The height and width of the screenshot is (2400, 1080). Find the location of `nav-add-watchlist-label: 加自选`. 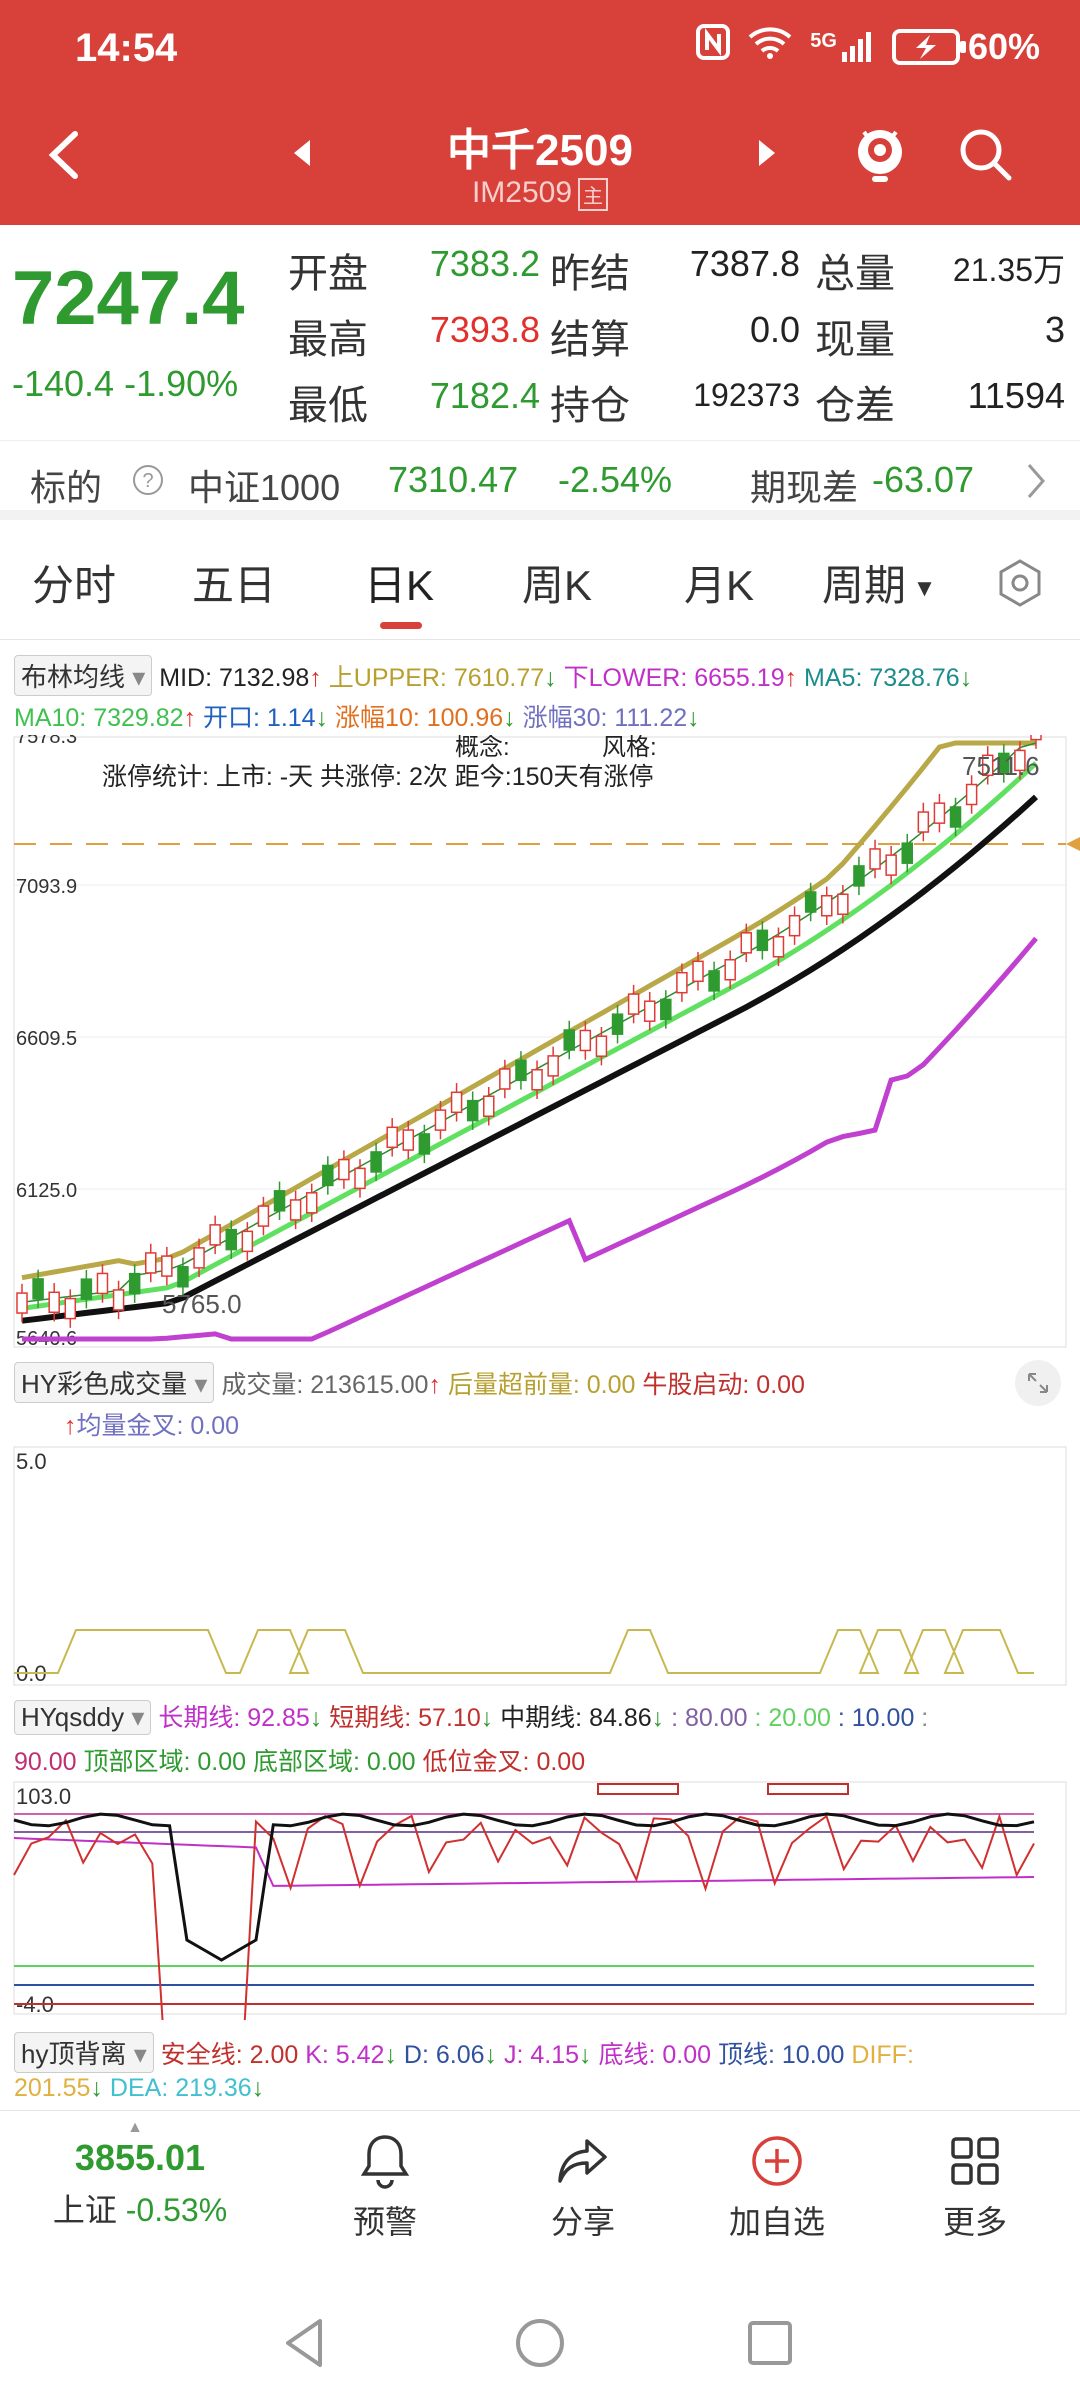

nav-add-watchlist-label: 加自选 is located at coordinates (776, 2222).